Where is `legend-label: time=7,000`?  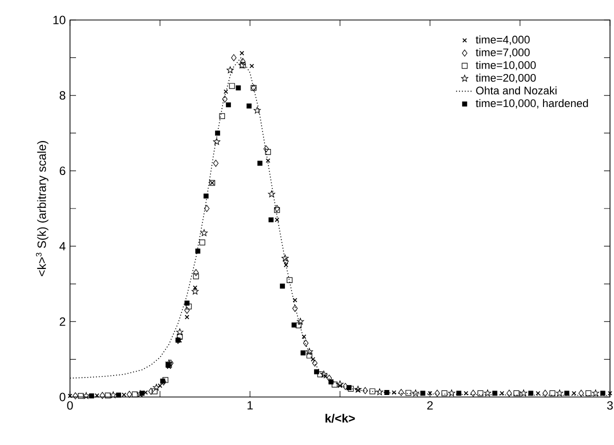
legend-label: time=7,000 is located at coordinates (503, 53).